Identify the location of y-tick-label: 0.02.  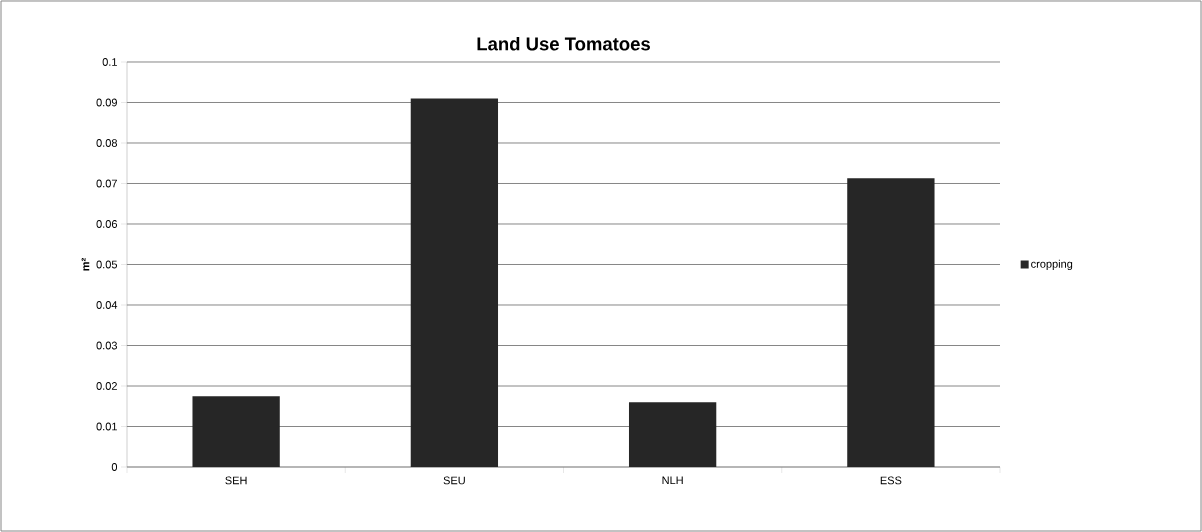
(106, 386).